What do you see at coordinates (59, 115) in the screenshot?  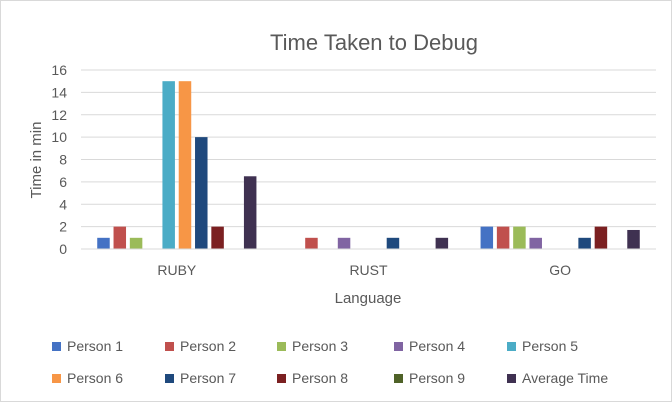 I see `y-tick-label: 12` at bounding box center [59, 115].